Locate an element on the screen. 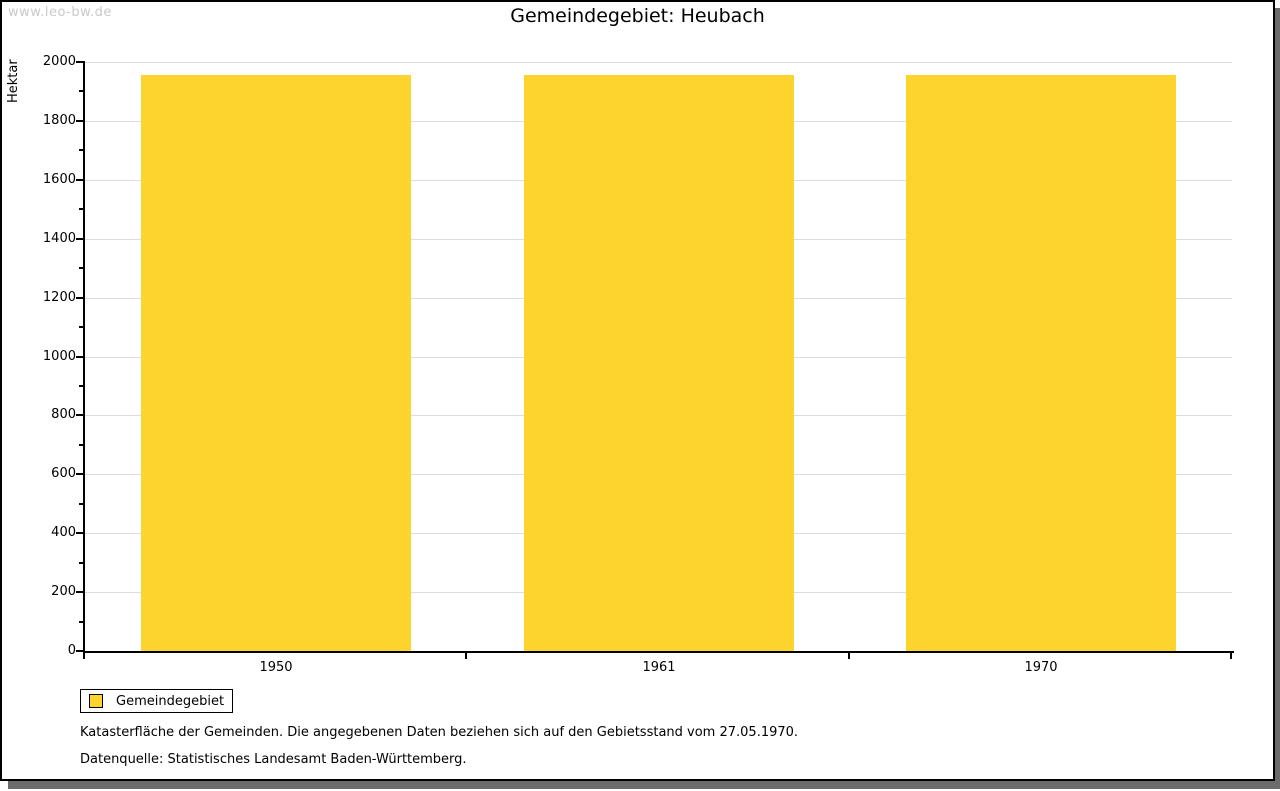  y-tick-label: 1800 is located at coordinates (59, 120).